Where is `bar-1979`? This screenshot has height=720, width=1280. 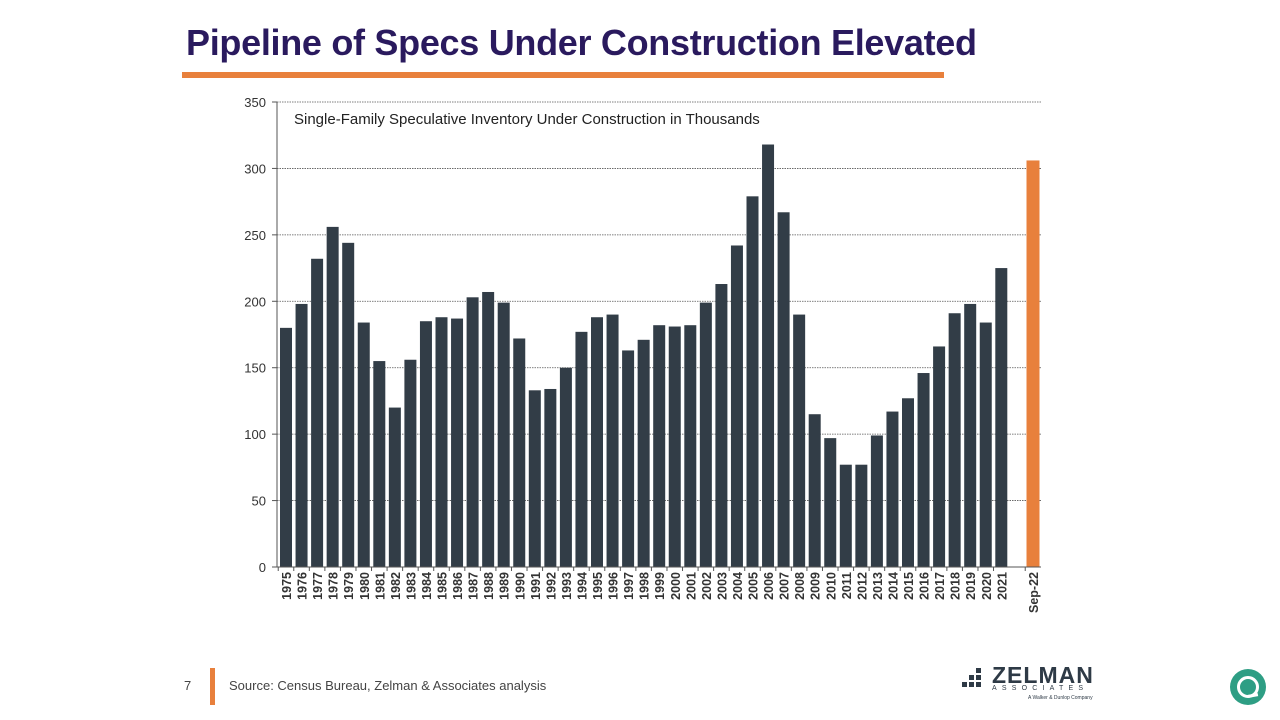 bar-1979 is located at coordinates (348, 405).